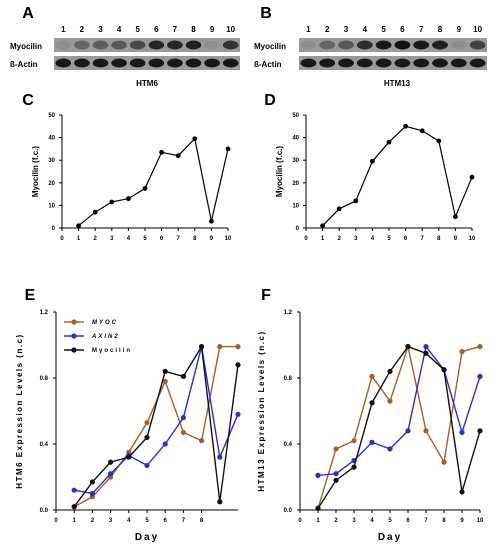  Describe the element at coordinates (19, 410) in the screenshot. I see `y-axis-label: HTM6 Expression Levels (n.c)` at that location.